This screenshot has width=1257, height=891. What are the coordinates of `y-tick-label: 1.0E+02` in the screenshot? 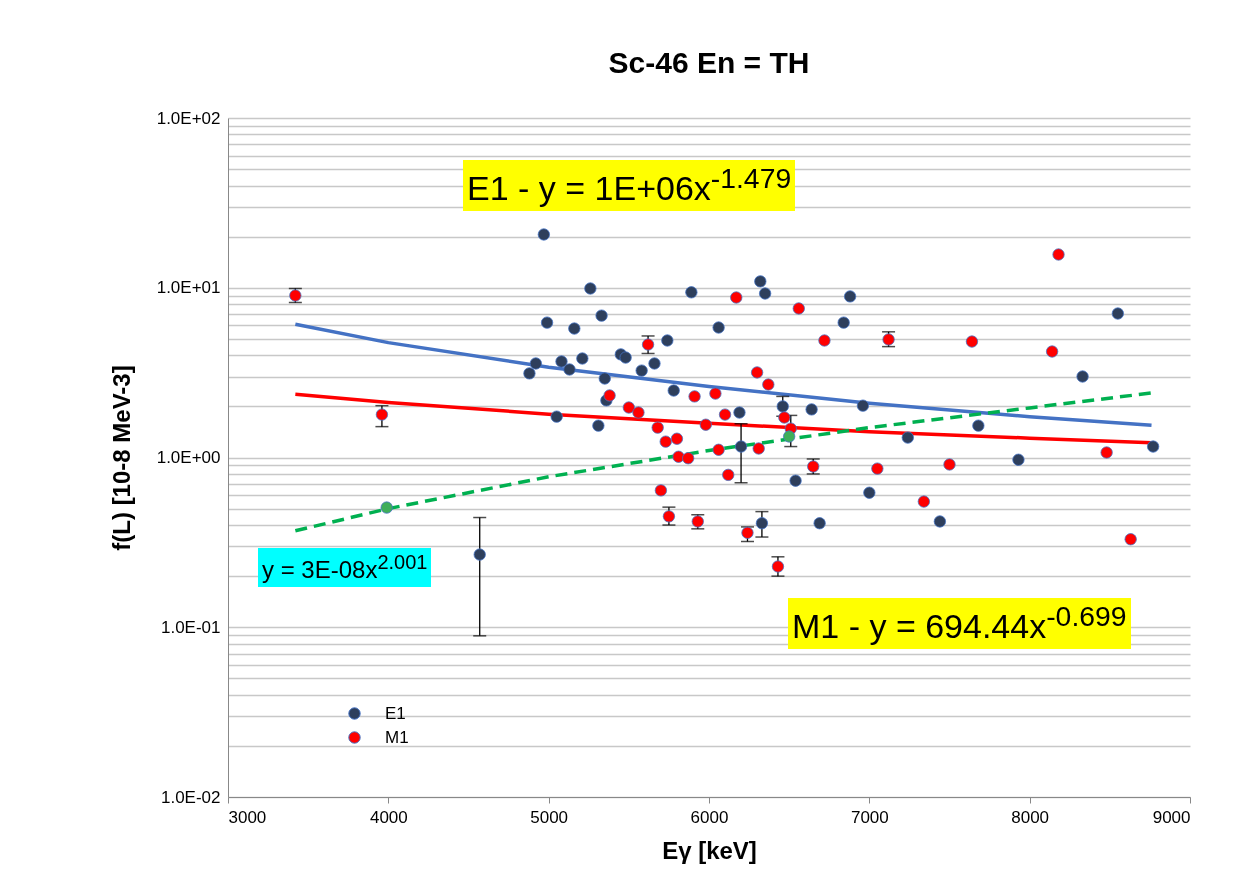 It's located at (188, 118).